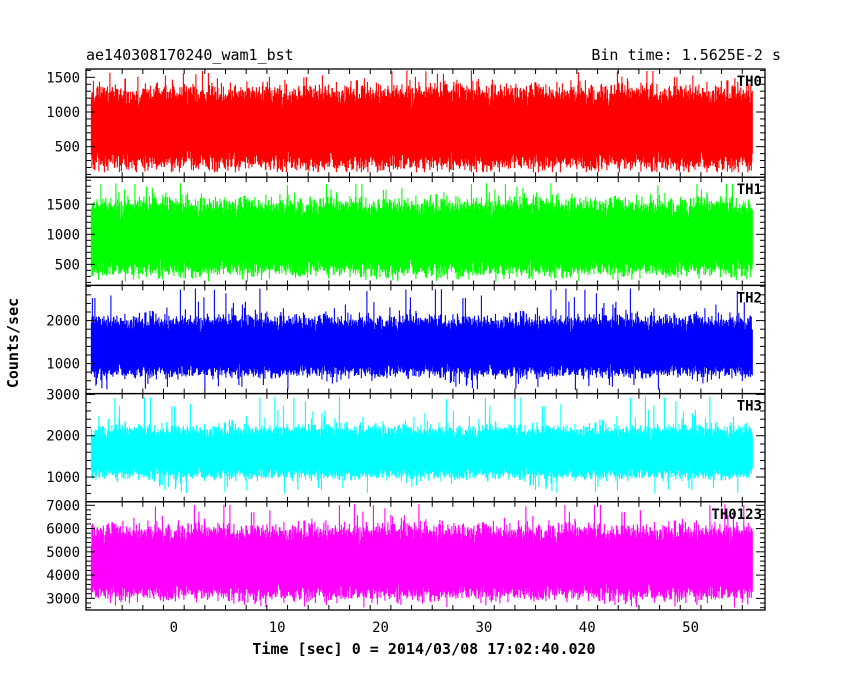 The width and height of the screenshot is (850, 680). I want to click on x-tick-label: 40, so click(587, 628).